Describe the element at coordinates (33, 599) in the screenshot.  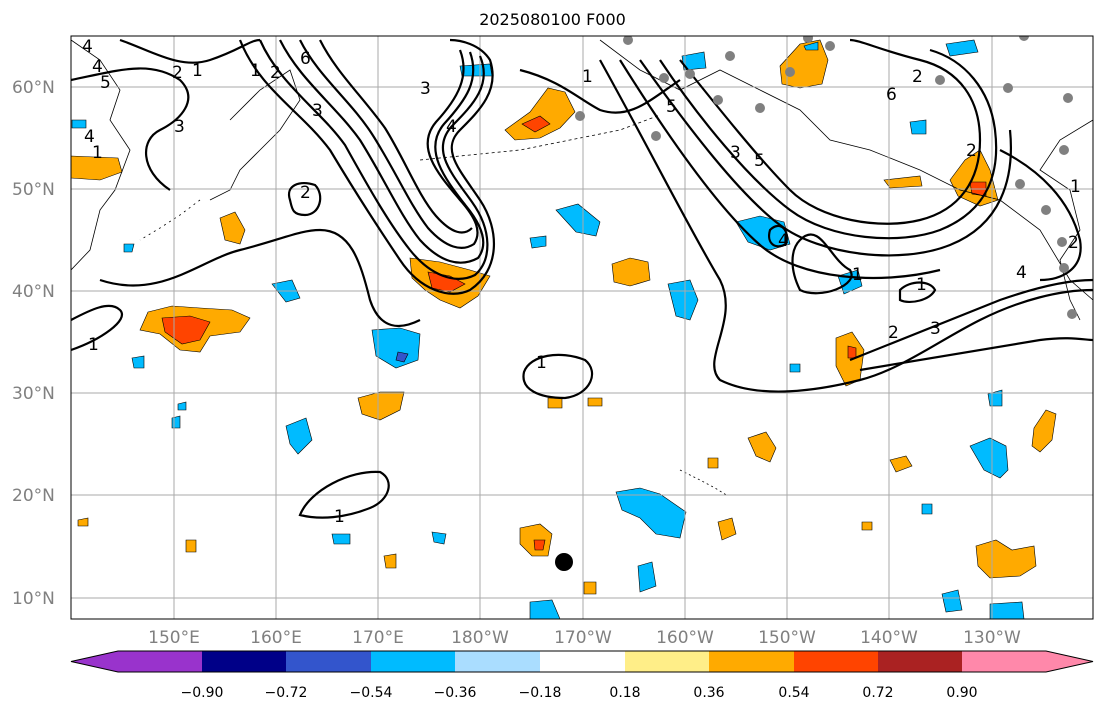
I see `lat-label: 10°N` at that location.